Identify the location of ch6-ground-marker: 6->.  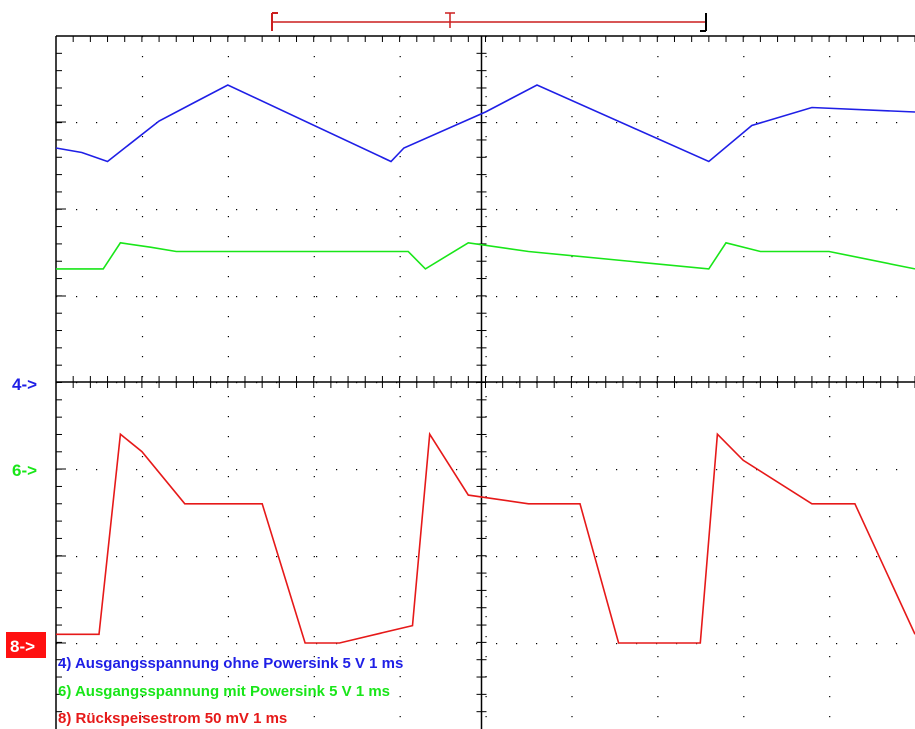
(24, 470).